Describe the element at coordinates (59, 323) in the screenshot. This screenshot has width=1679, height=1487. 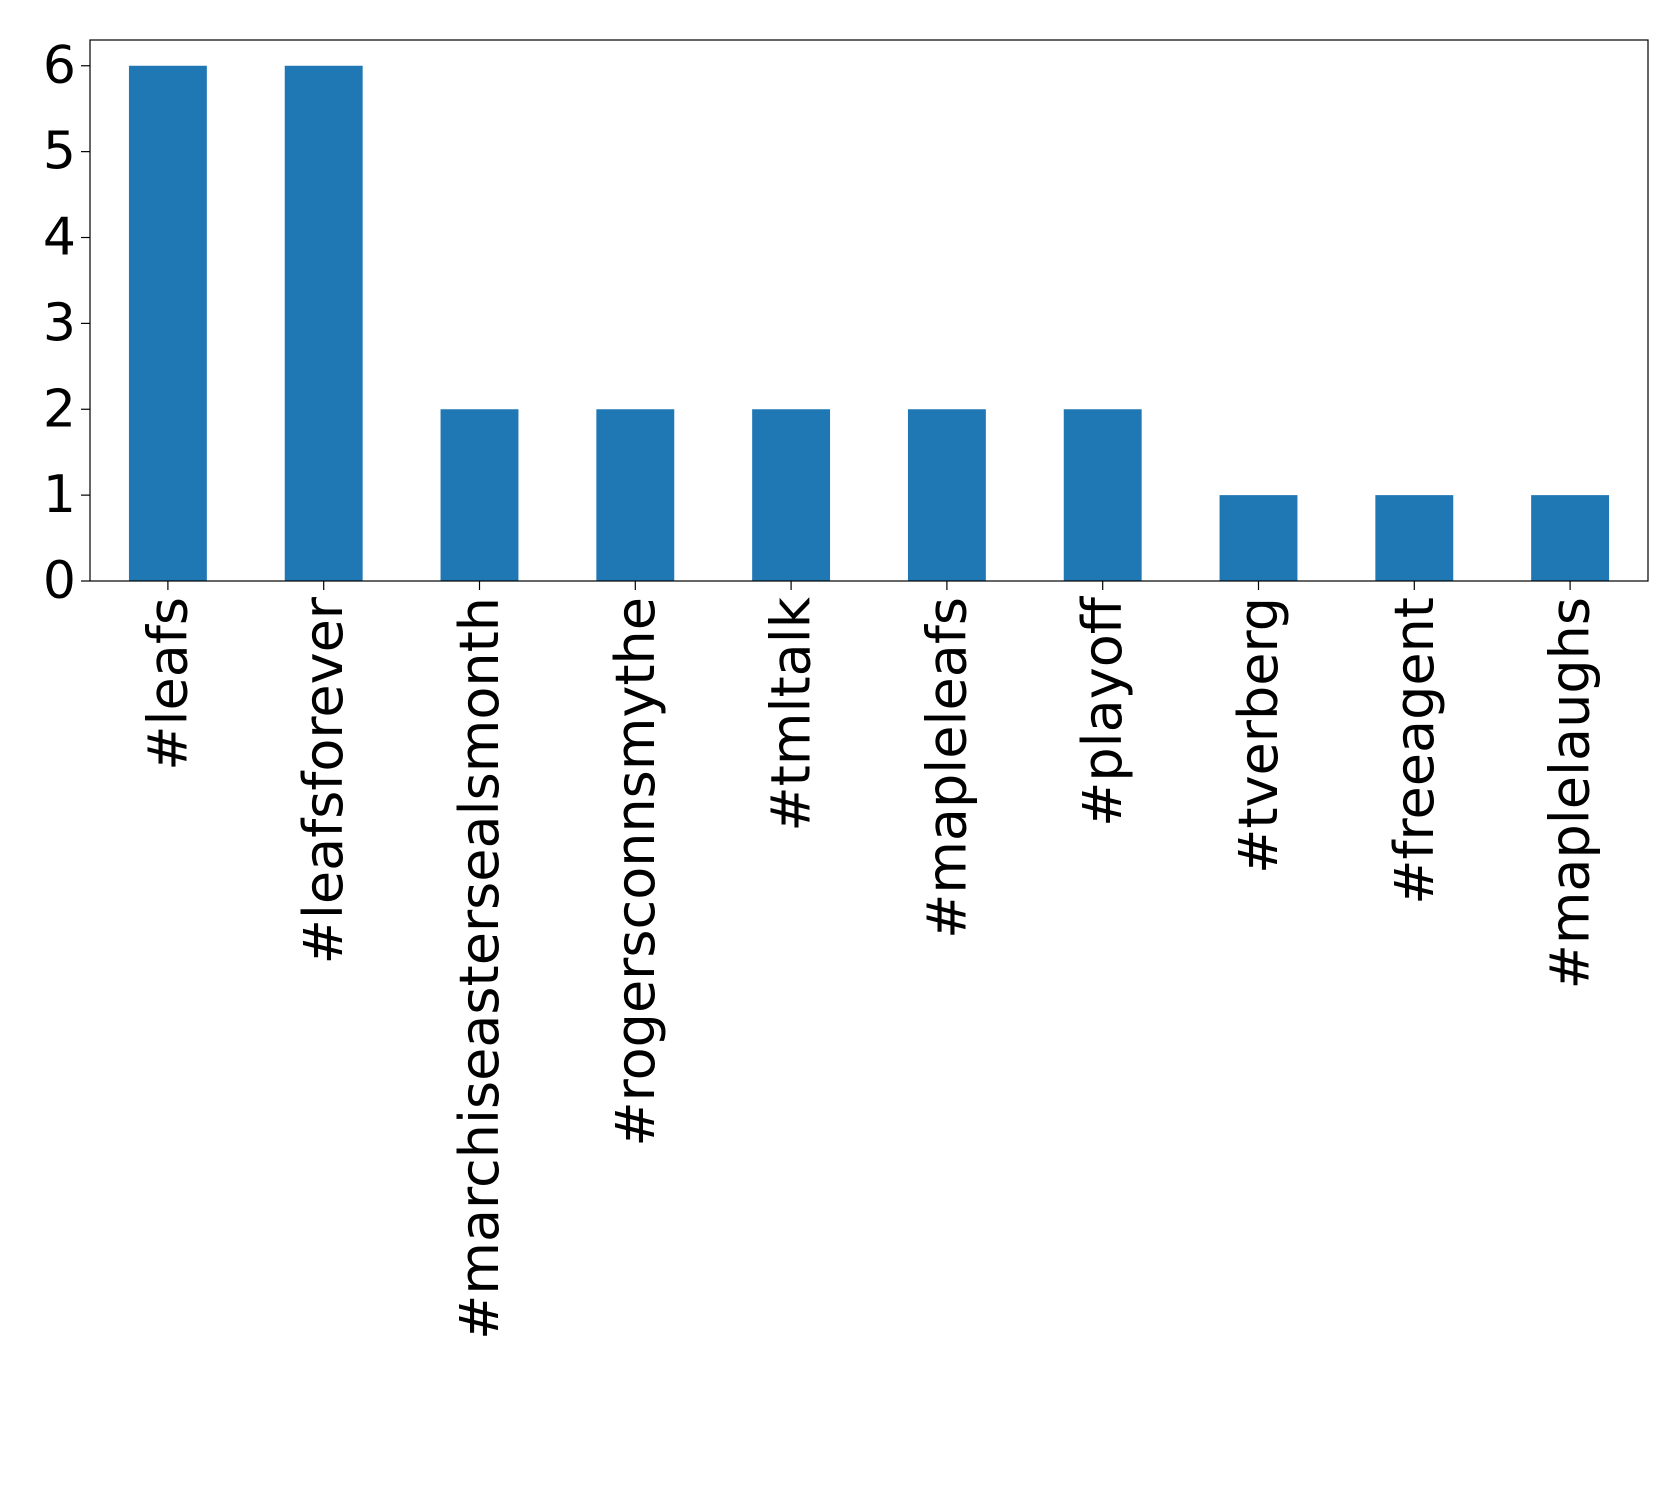
I see `y-tick-label: 3` at that location.